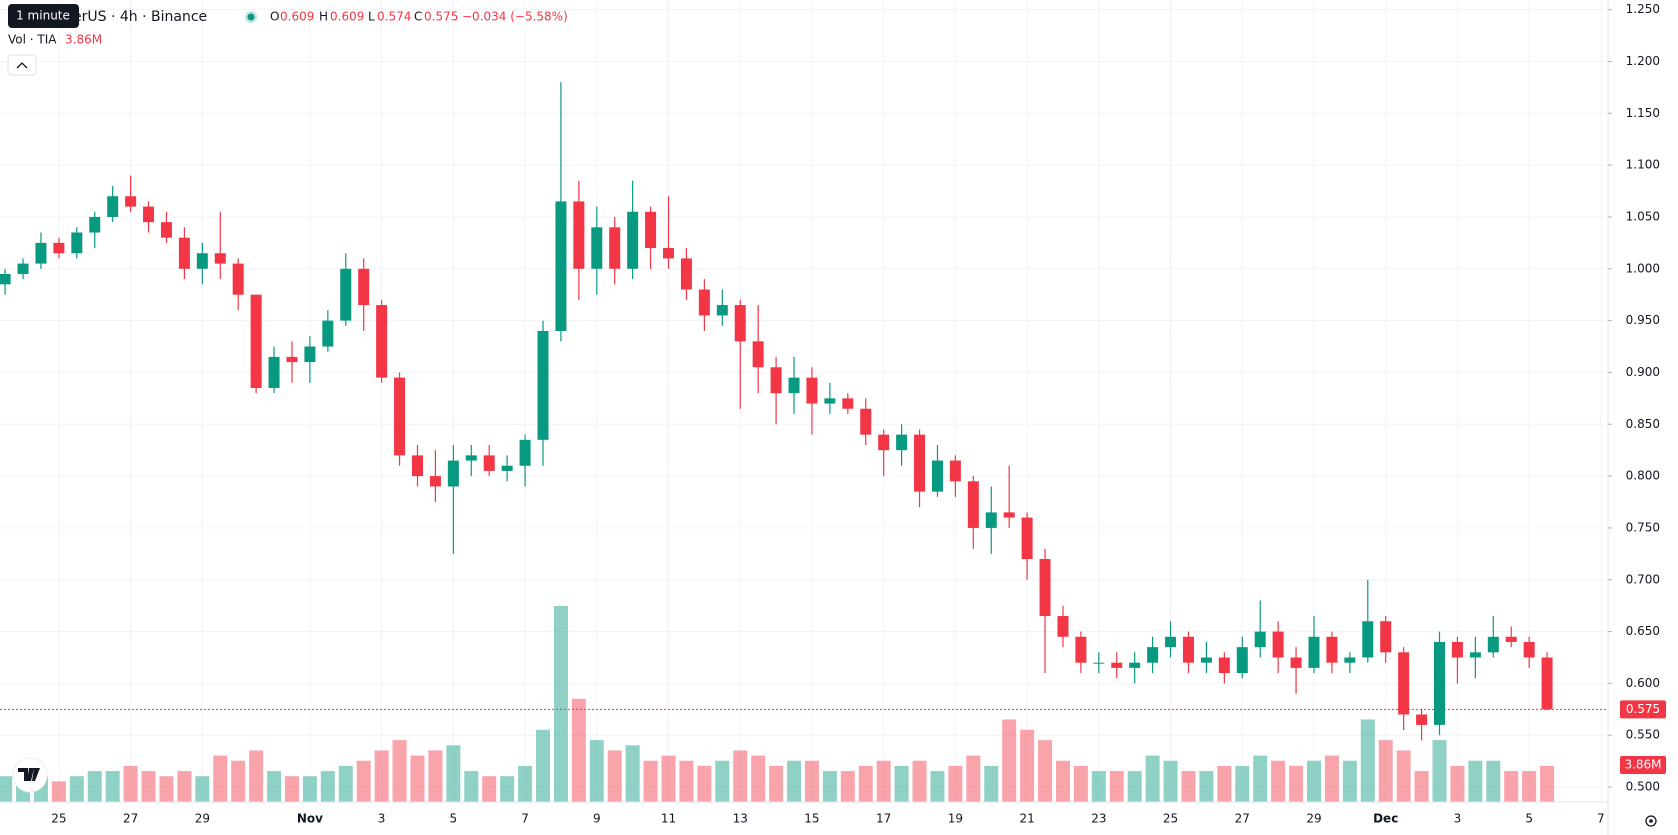 The height and width of the screenshot is (835, 1678). What do you see at coordinates (1643, 268) in the screenshot?
I see `y-tick-label: 1.000` at bounding box center [1643, 268].